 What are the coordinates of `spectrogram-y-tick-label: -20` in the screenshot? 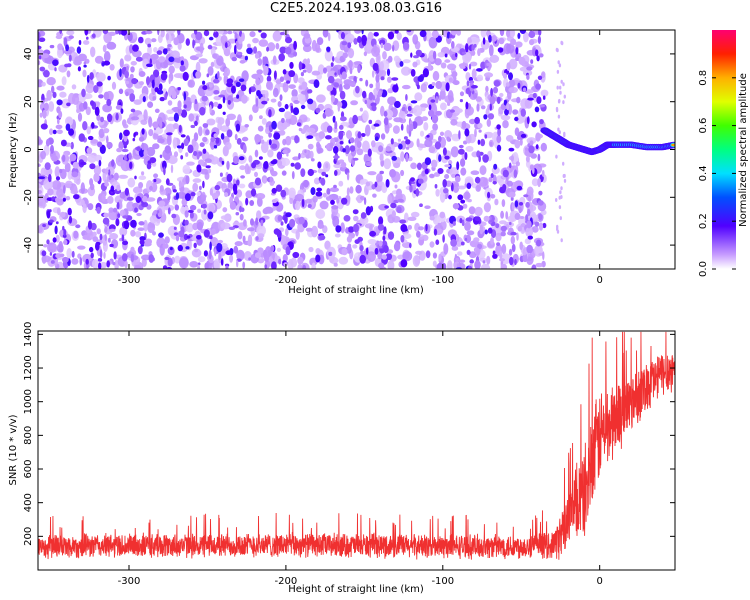 It's located at (28, 197).